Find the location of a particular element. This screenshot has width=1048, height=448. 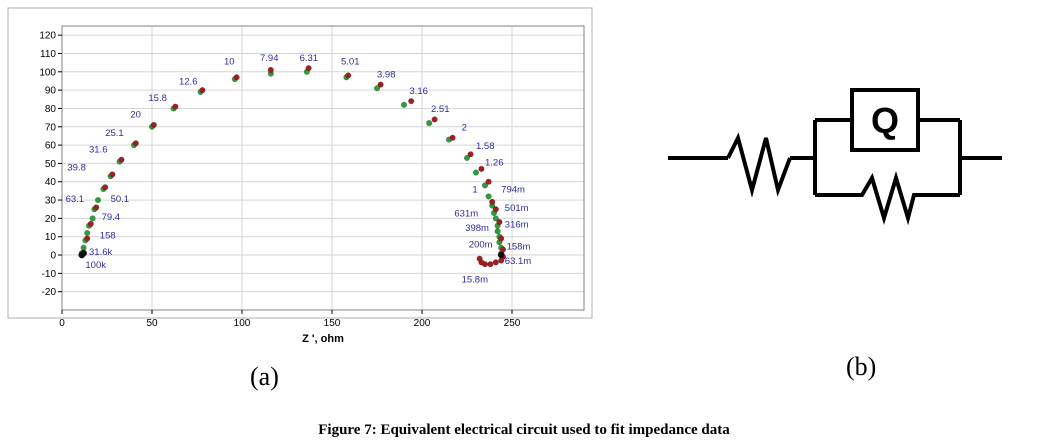

x-tick-label: 200 is located at coordinates (422, 323).